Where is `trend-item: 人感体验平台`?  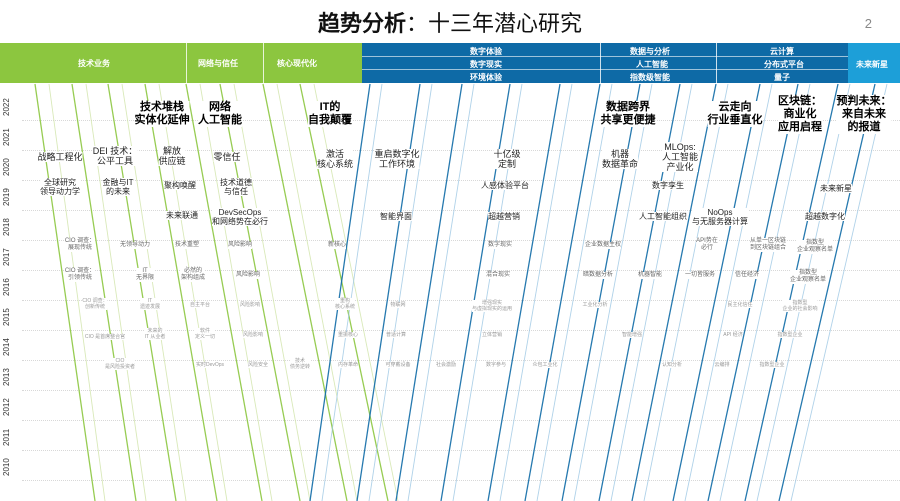
trend-item: 人感体验平台 is located at coordinates (505, 185).